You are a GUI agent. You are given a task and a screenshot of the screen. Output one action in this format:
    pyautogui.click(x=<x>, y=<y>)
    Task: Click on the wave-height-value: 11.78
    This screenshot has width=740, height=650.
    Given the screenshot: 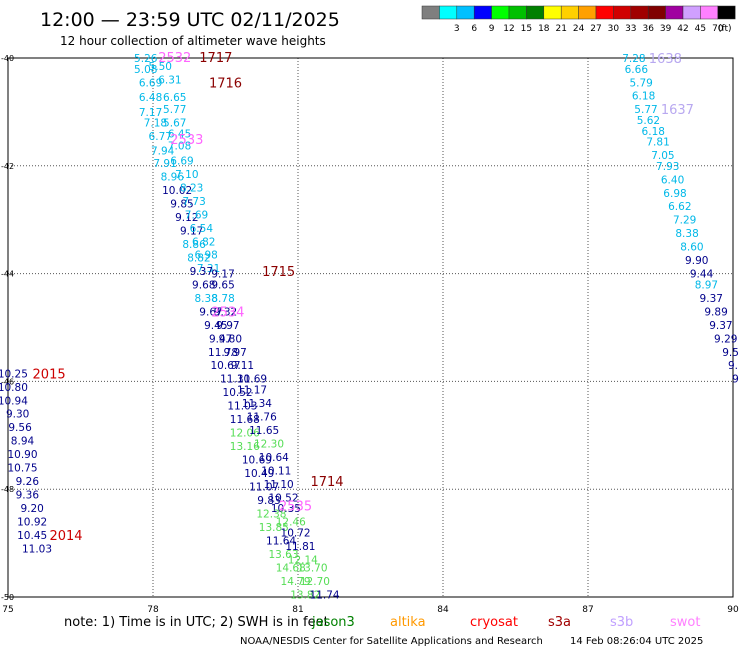 What is the action you would take?
    pyautogui.click(x=223, y=353)
    